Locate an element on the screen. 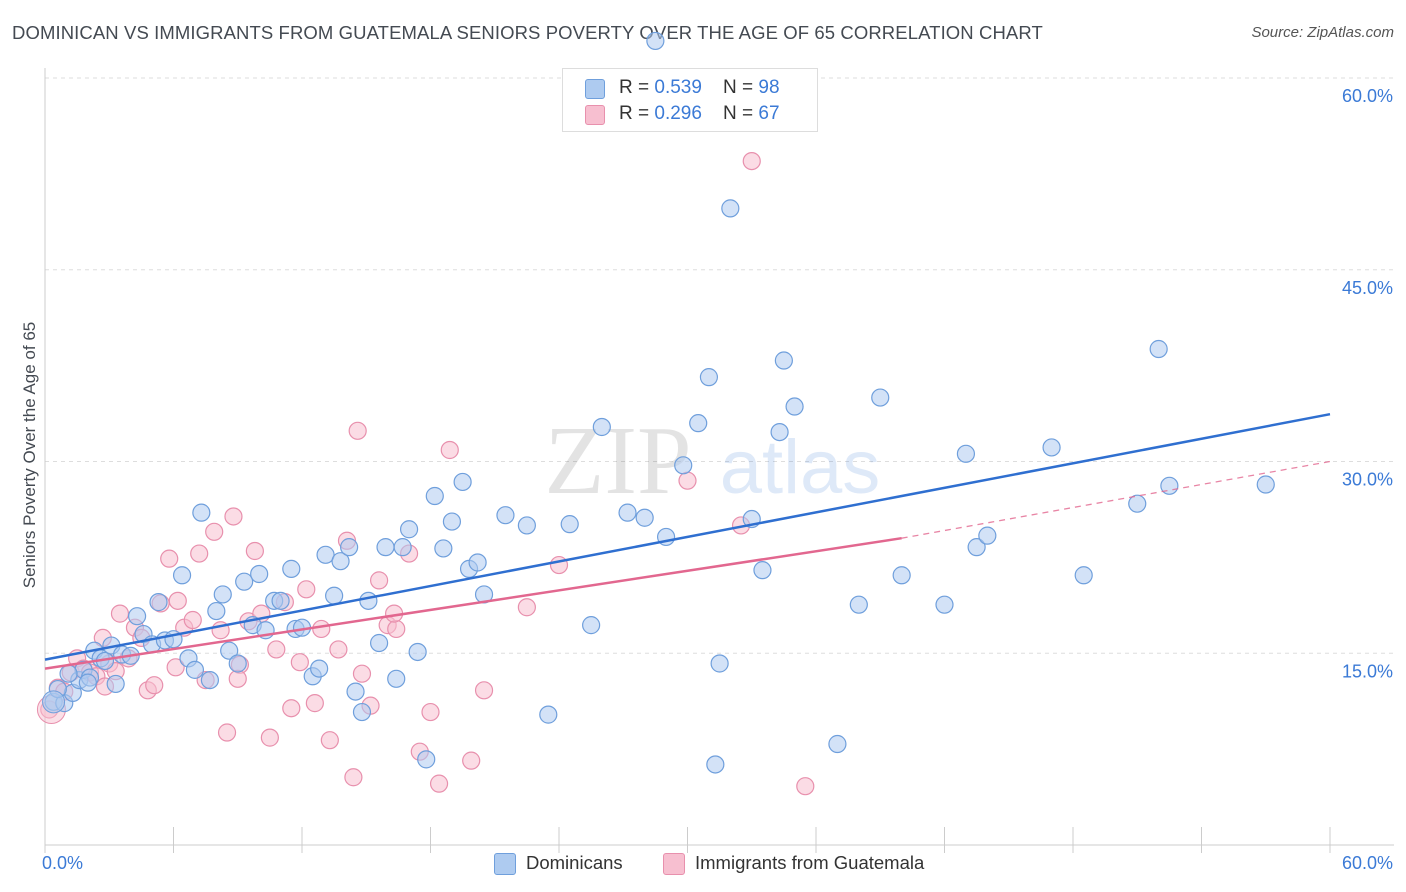 Image resolution: width=1406 pixels, height=892 pixels. watermark-atlas: atlas is located at coordinates (800, 467).